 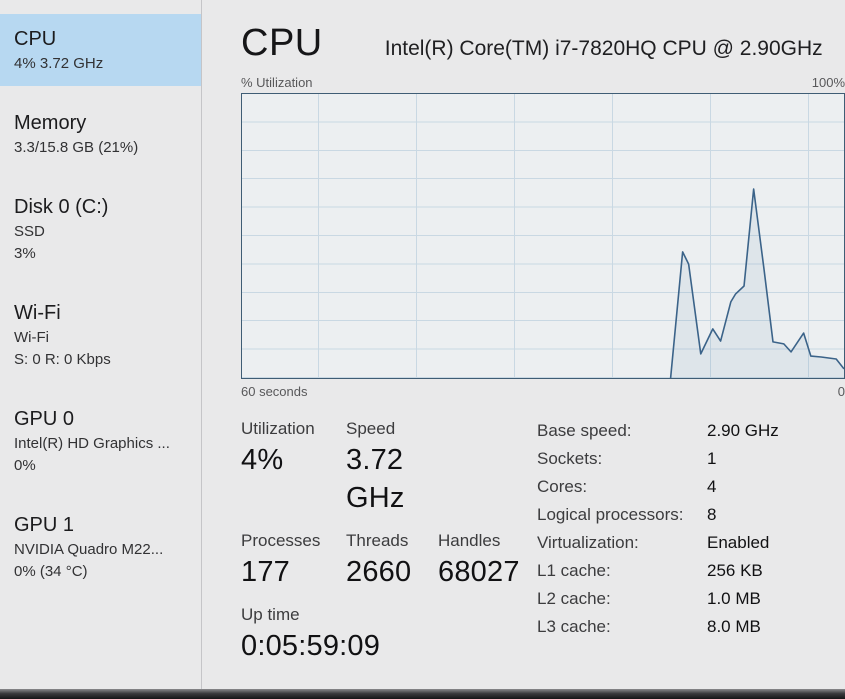 I want to click on detail-value: Enabled, so click(x=738, y=542).